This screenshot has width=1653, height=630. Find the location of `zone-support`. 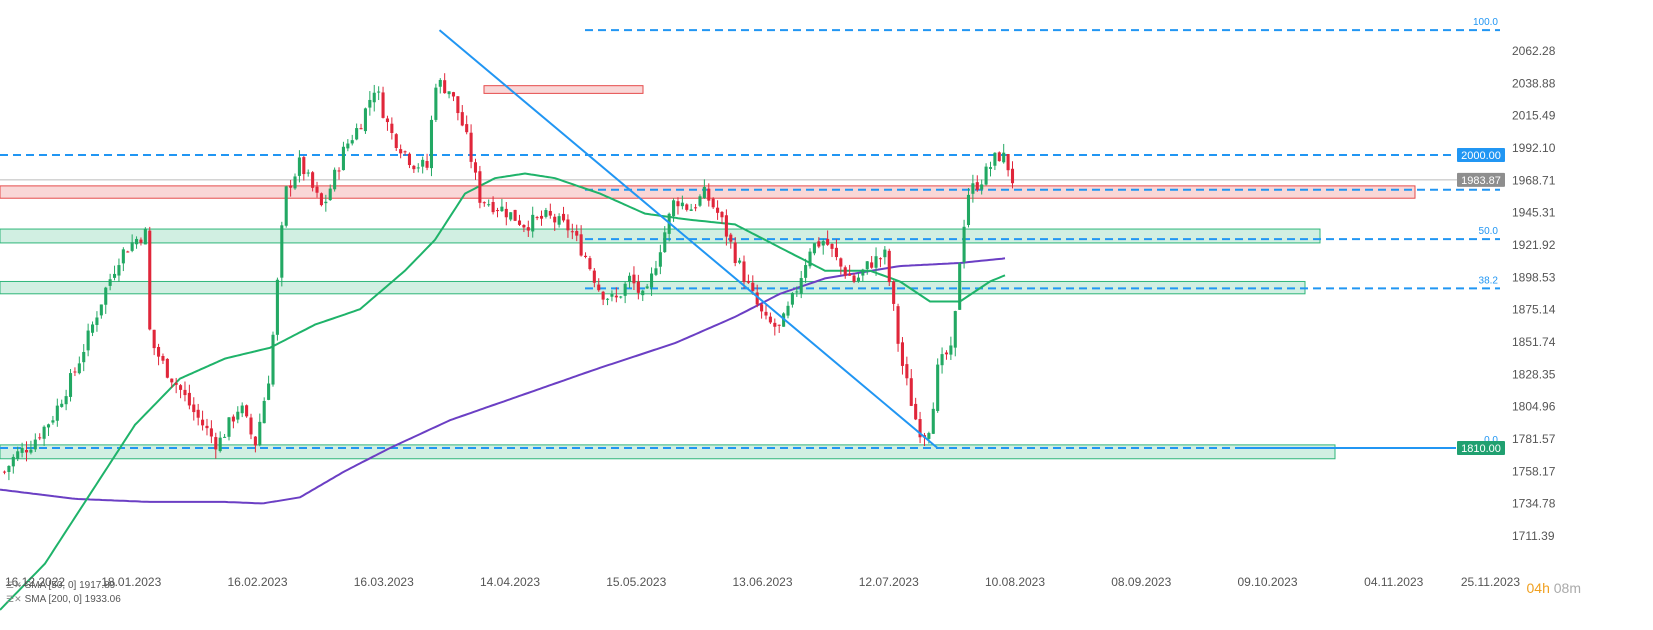

zone-support is located at coordinates (668, 452).